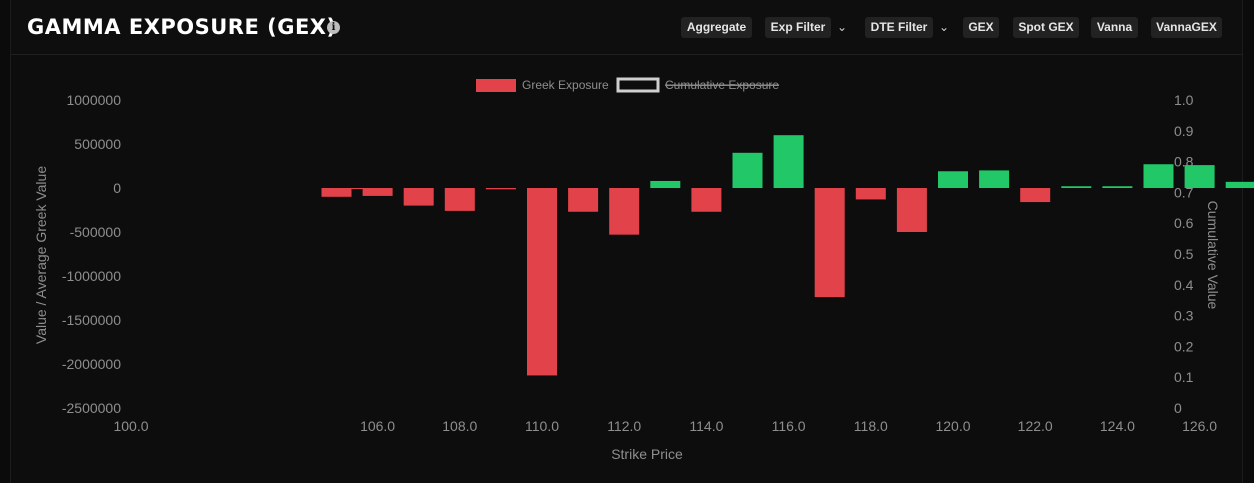 The image size is (1254, 483). Describe the element at coordinates (496, 85) in the screenshot. I see `legend-swatch-greek-exposure` at that location.